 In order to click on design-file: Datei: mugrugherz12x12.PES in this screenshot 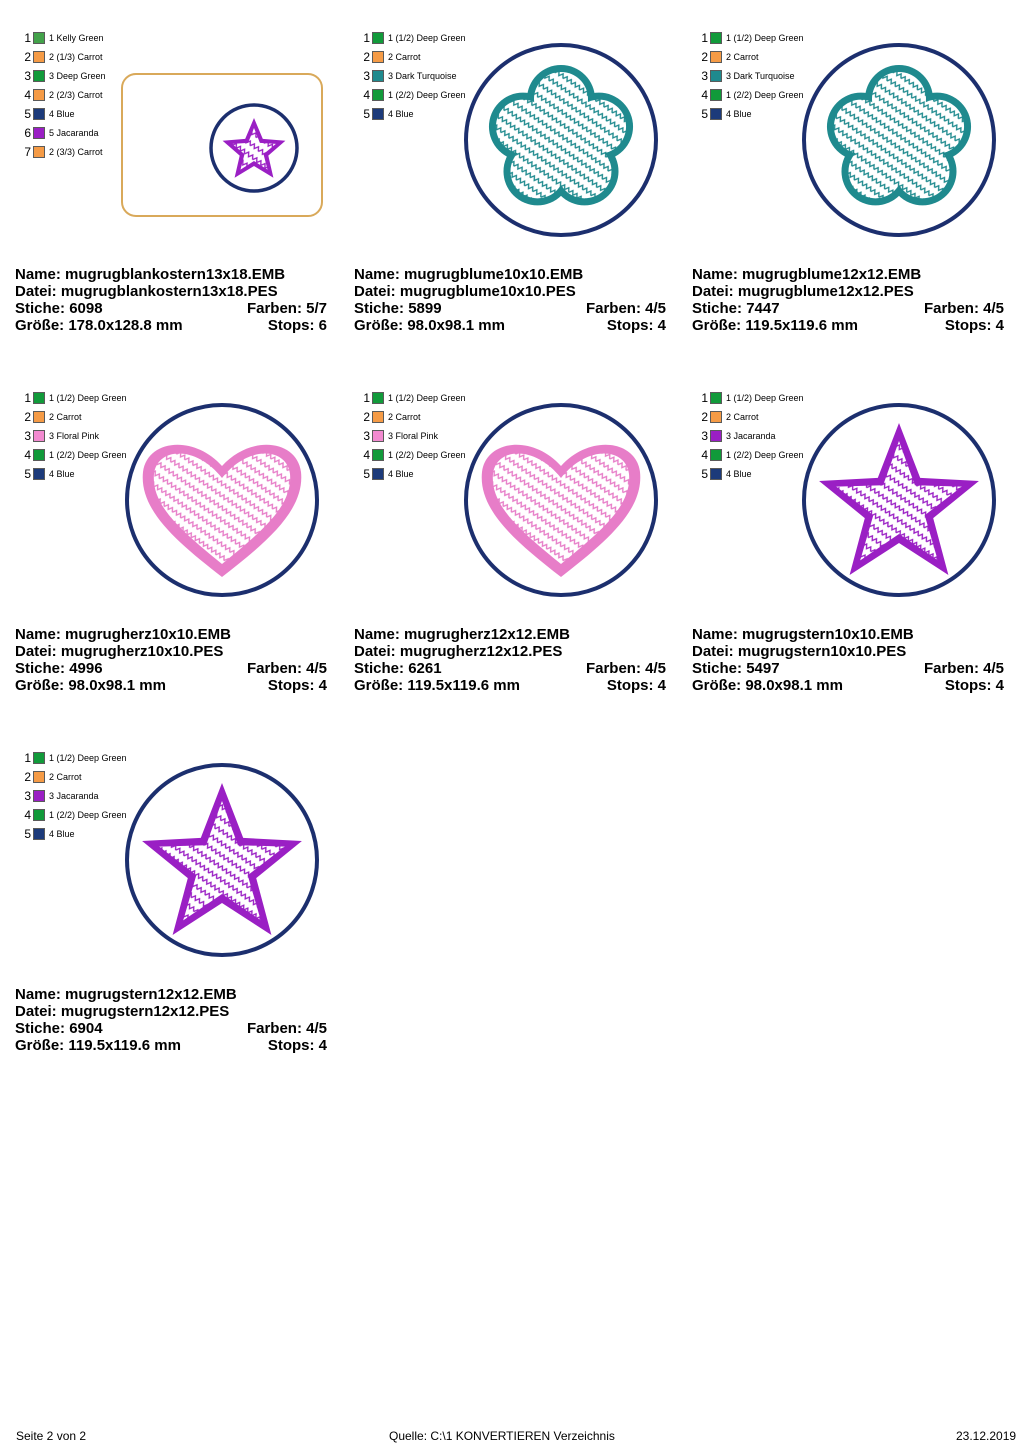, I will do `click(458, 651)`.